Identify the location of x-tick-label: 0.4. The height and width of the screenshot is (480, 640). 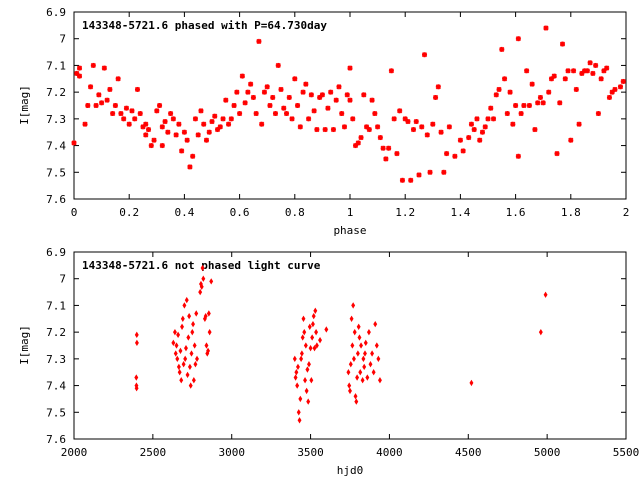
(184, 212).